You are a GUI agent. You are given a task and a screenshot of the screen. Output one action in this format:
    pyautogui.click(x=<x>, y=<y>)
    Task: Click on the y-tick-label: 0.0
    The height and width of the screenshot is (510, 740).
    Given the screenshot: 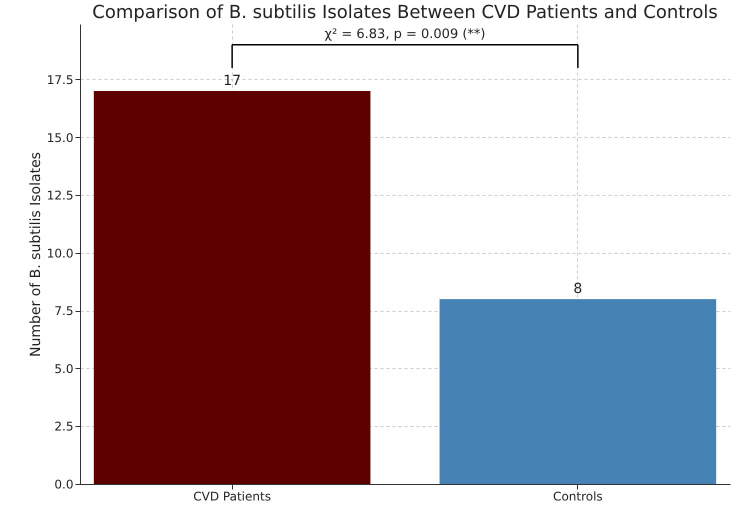 What is the action you would take?
    pyautogui.click(x=64, y=485)
    